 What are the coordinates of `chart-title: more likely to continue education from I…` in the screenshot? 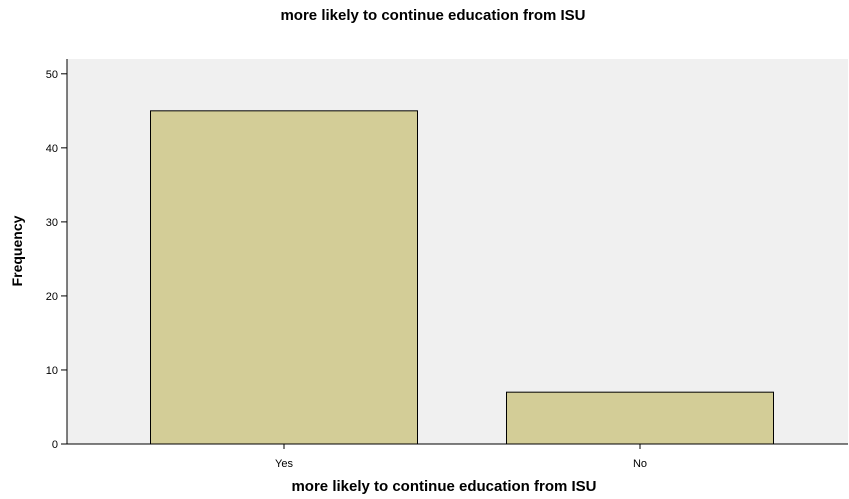 It's located at (432, 15).